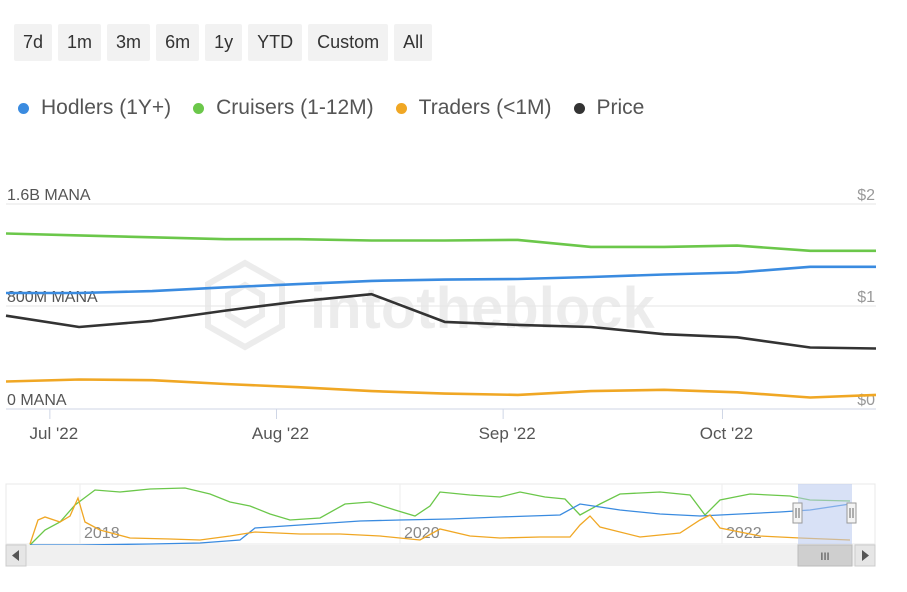 This screenshot has height=592, width=907. I want to click on range-1y-button: 1y, so click(224, 42).